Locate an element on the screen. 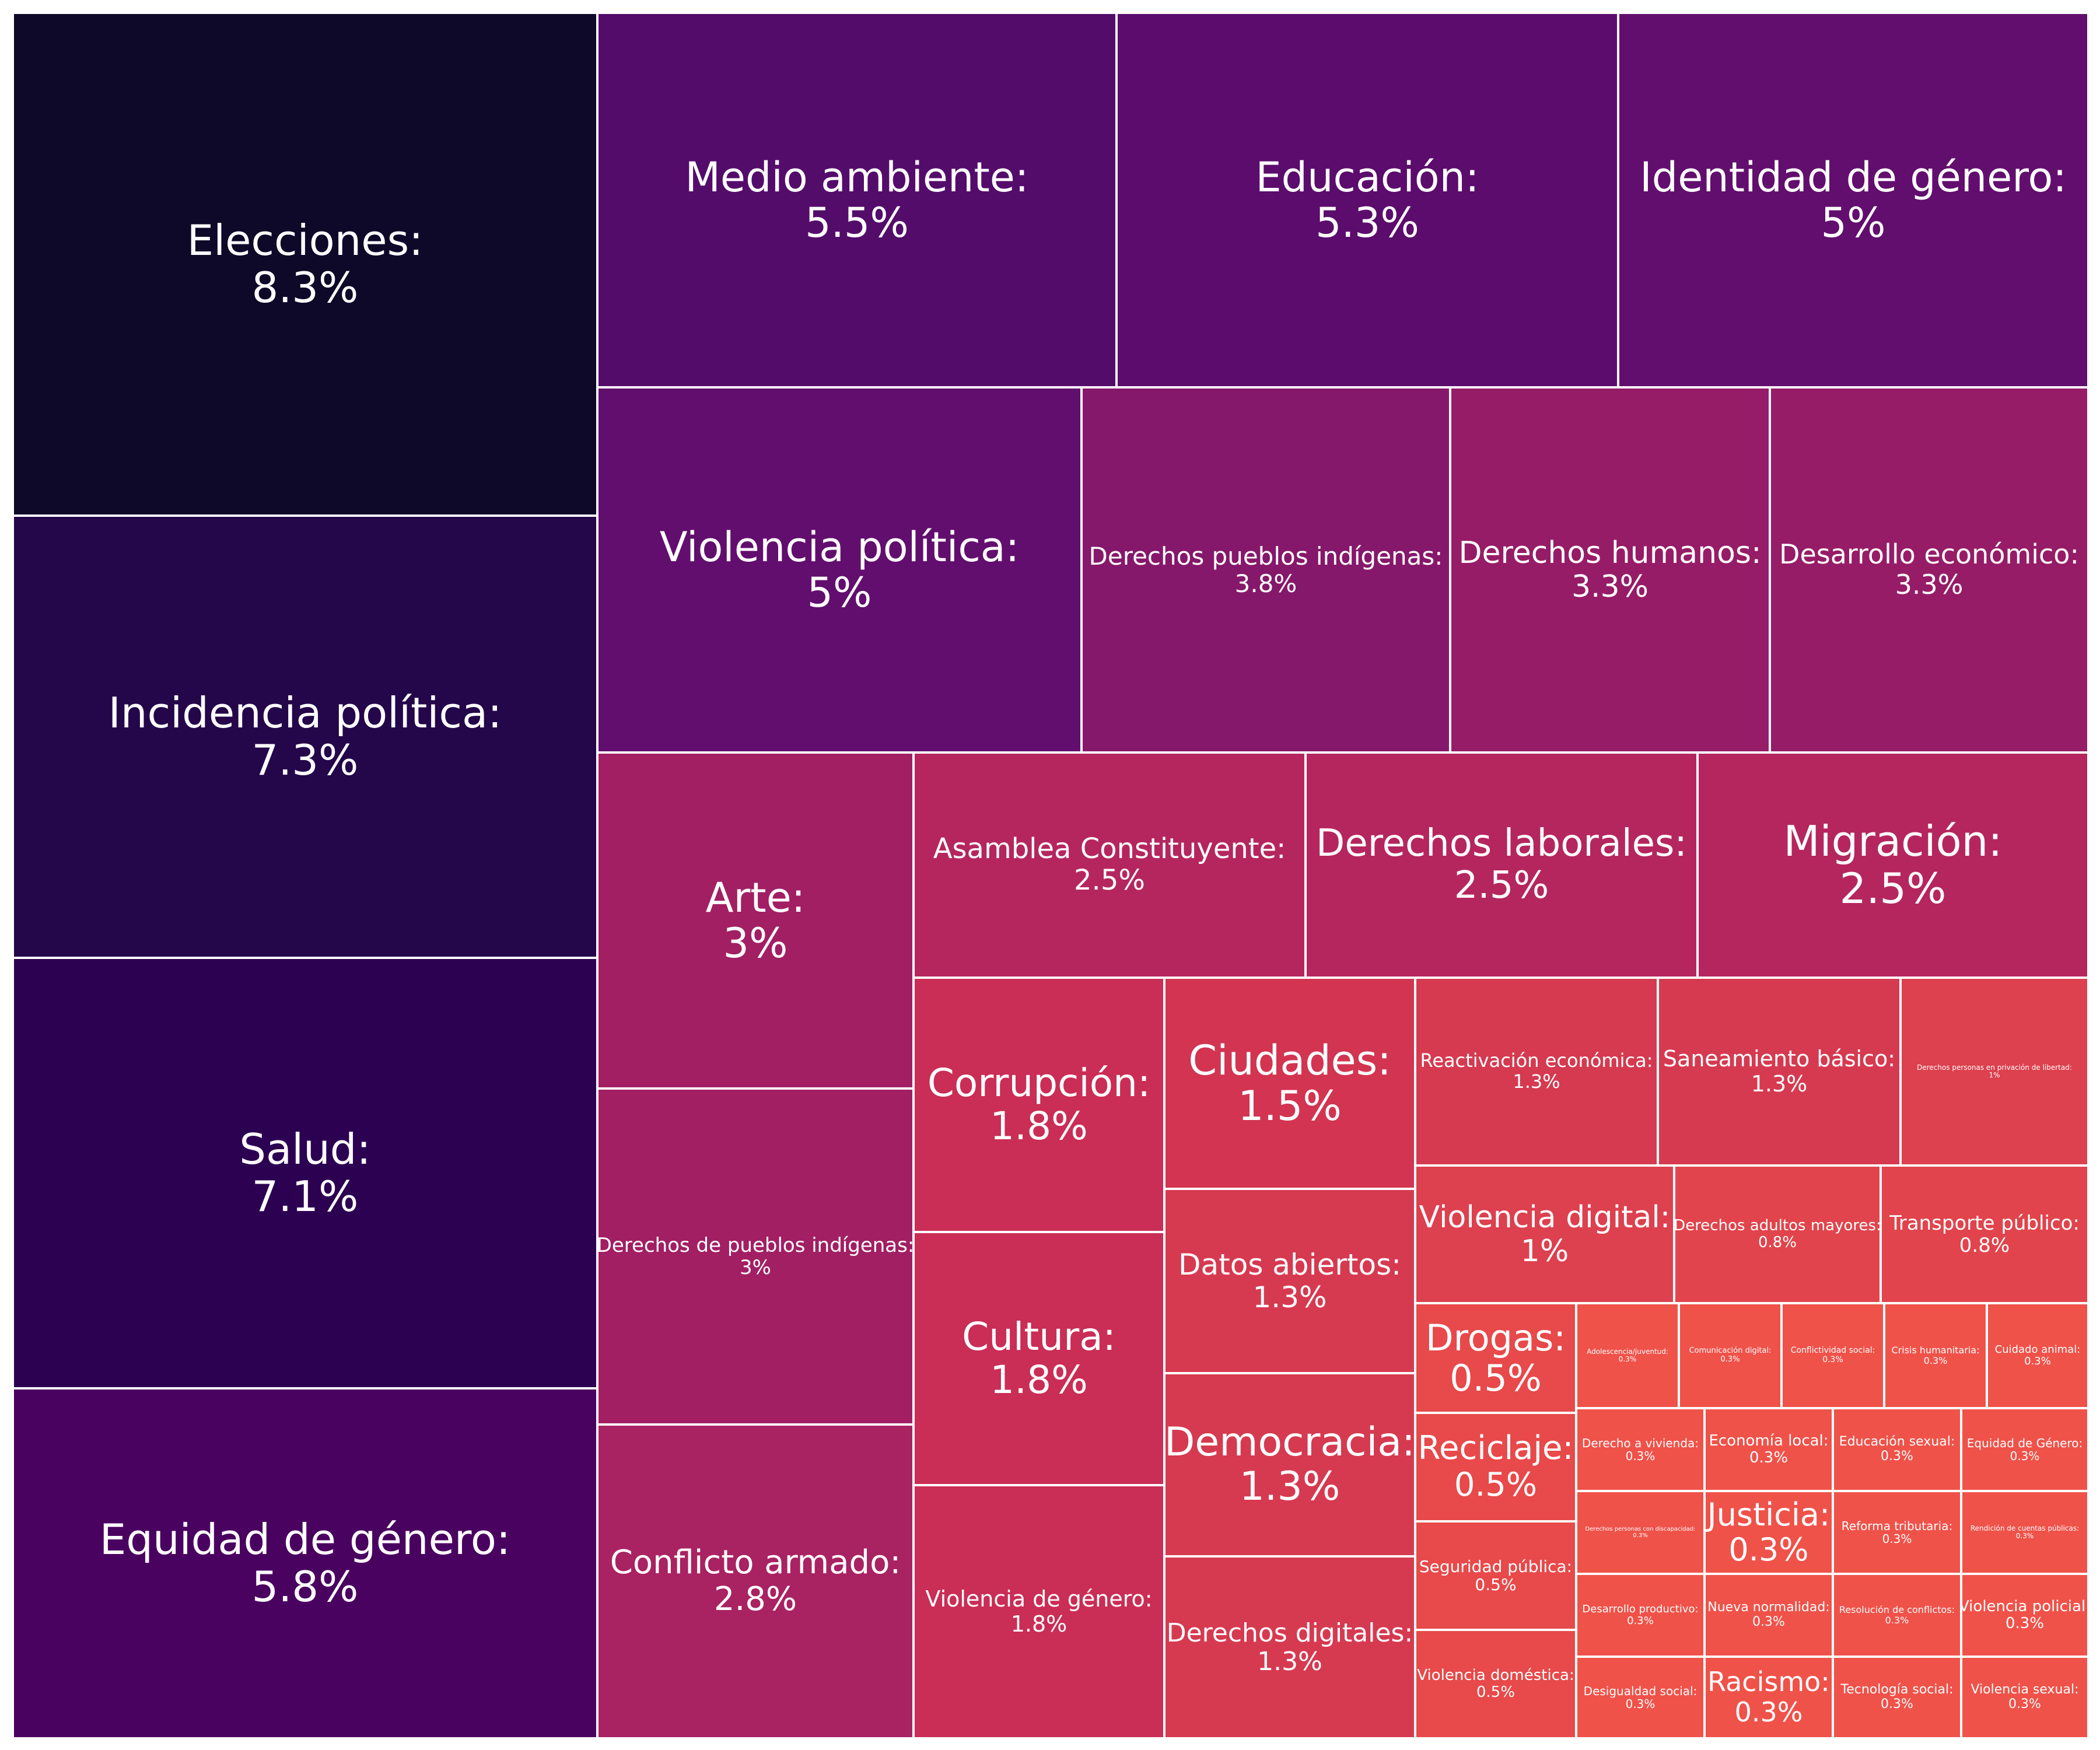 The height and width of the screenshot is (1750, 2100). treemap-tile-saneamiento-basico: Saneamiento básico: 1.3% is located at coordinates (1779, 1072).